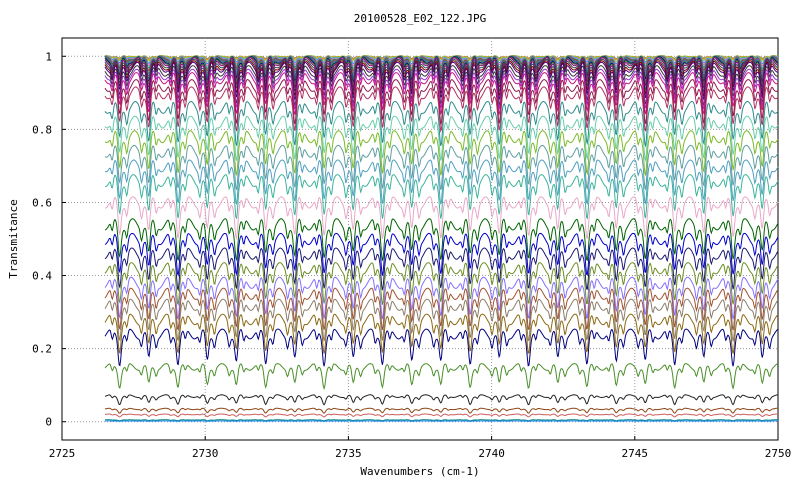 The width and height of the screenshot is (800, 480). Describe the element at coordinates (48, 422) in the screenshot. I see `y-tick-label: 0` at that location.